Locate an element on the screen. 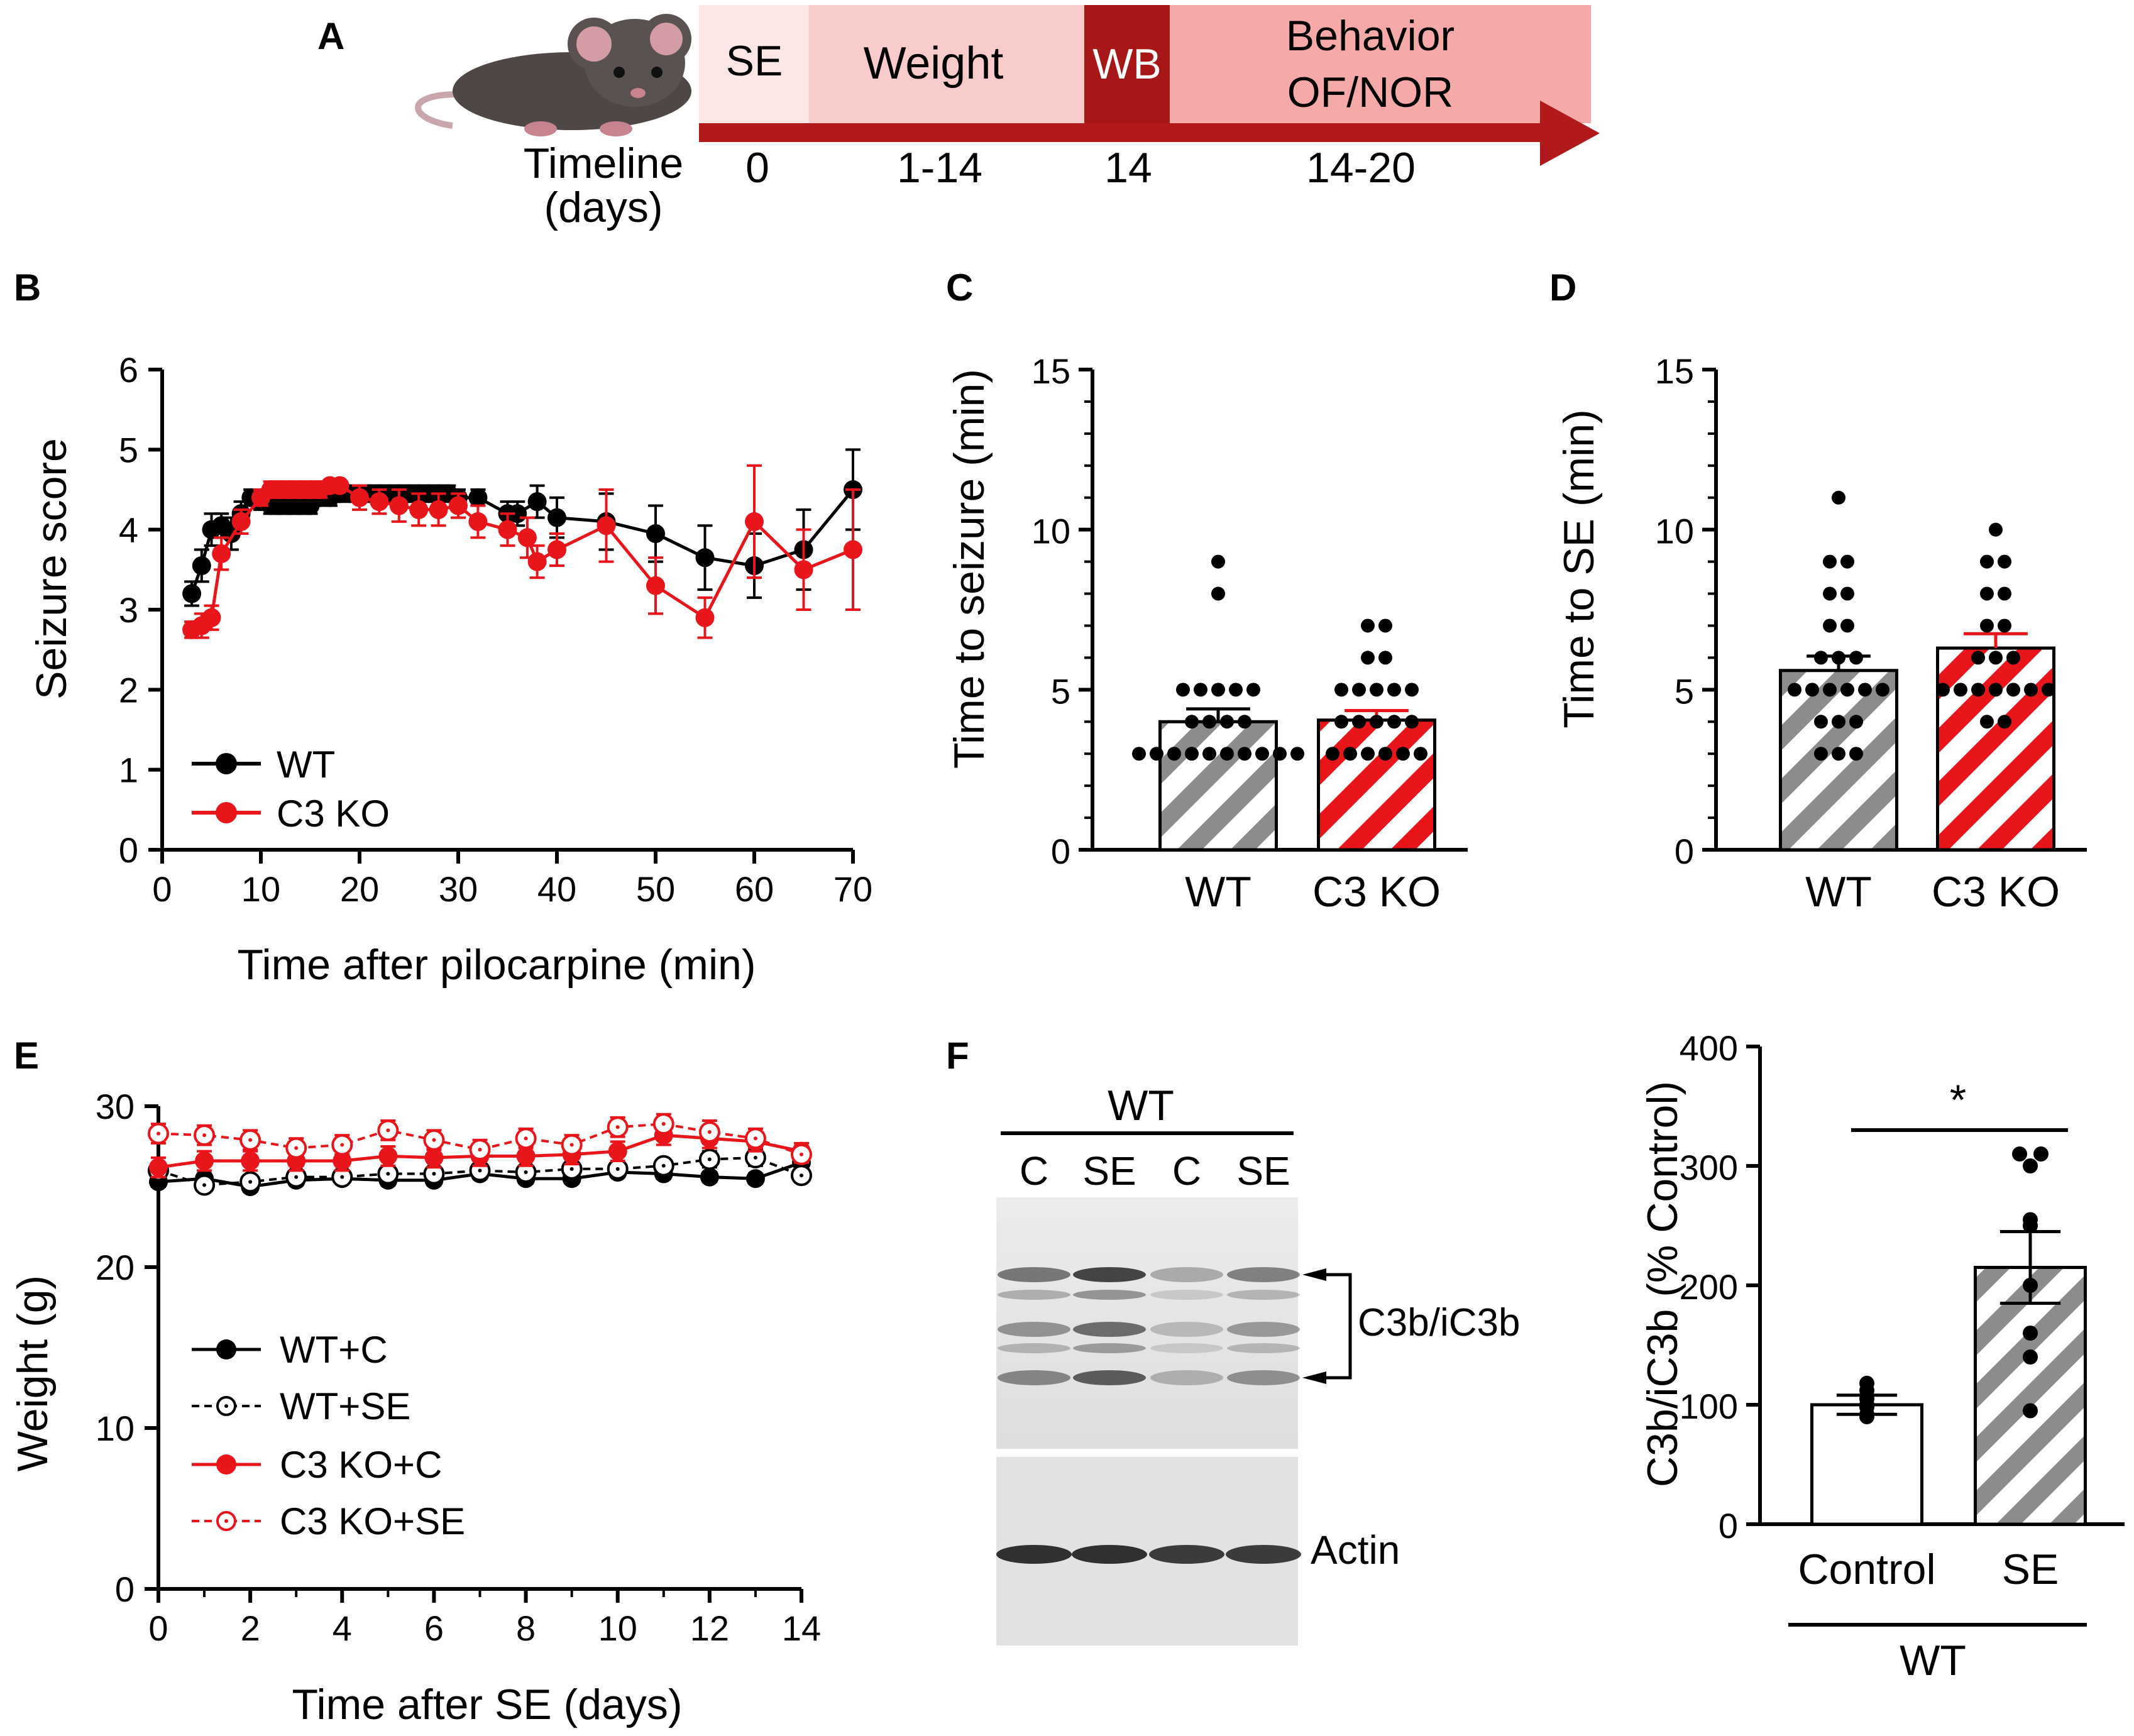 Image resolution: width=2134 pixels, height=1736 pixels. chart-f-group-label: WT is located at coordinates (1933, 1660).